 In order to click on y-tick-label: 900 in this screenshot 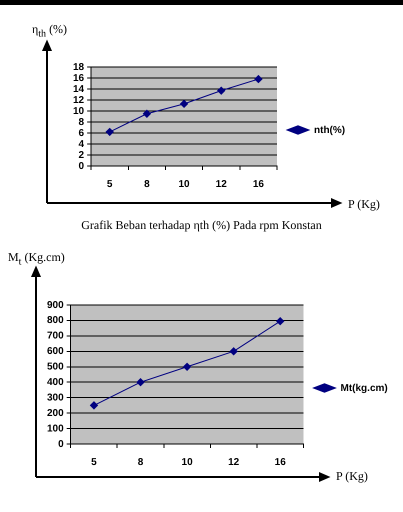, I will do `click(55, 305)`.